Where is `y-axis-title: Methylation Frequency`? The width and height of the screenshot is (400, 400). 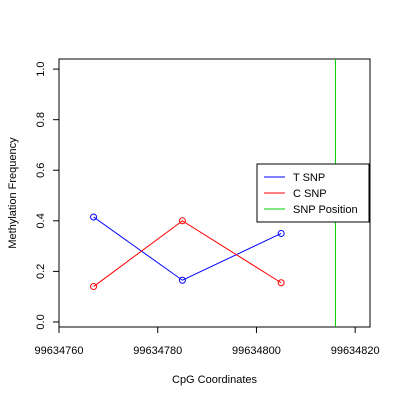 y-axis-title: Methylation Frequency is located at coordinates (13, 193).